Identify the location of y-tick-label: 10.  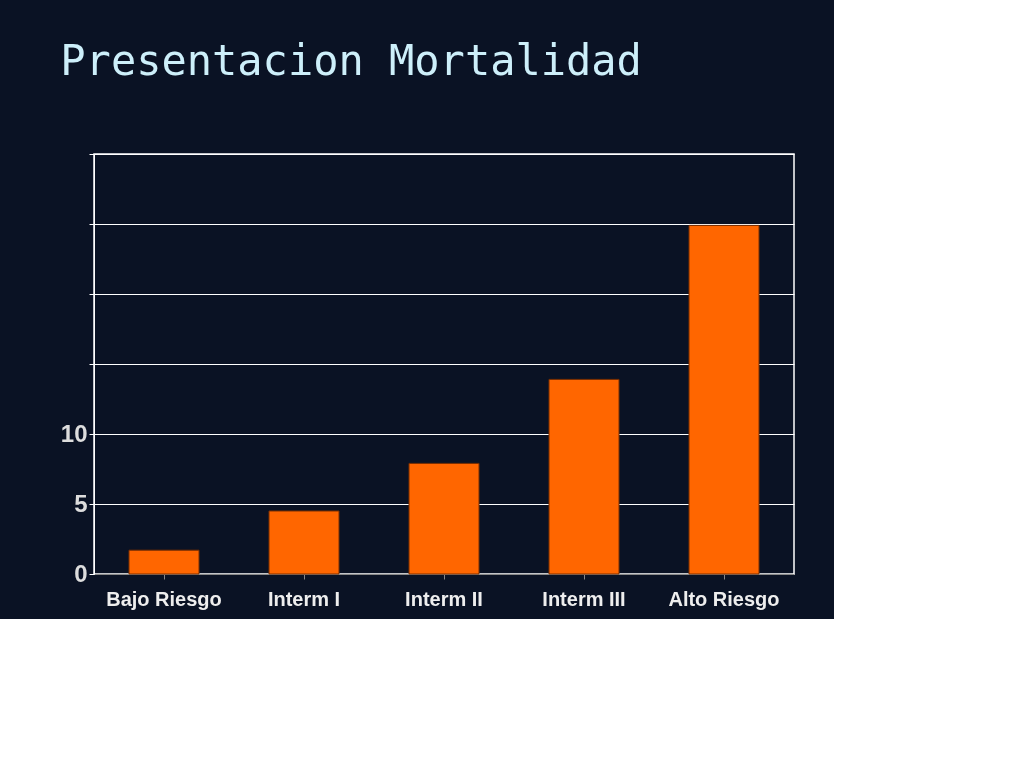
(74, 433).